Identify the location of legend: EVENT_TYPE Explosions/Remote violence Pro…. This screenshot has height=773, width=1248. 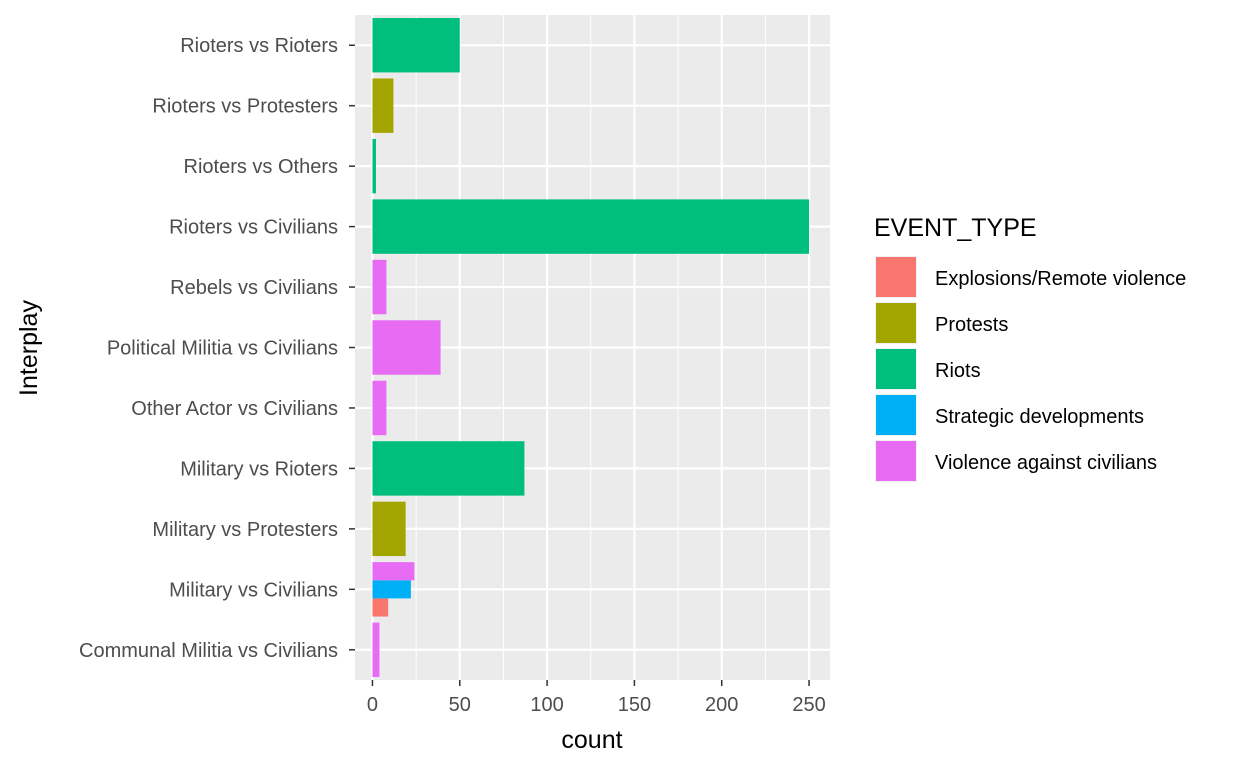
(1030, 348).